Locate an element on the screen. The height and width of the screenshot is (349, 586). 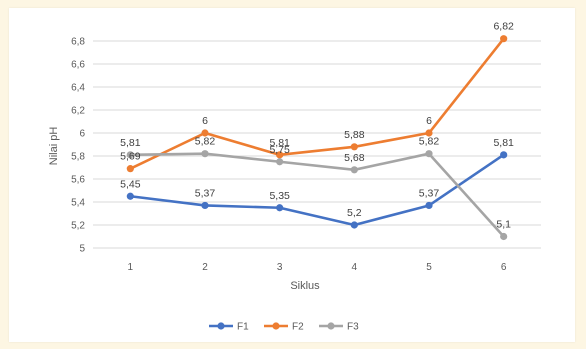
x-axis-ticks: 1 2 3 4 5 6 is located at coordinates (317, 267).